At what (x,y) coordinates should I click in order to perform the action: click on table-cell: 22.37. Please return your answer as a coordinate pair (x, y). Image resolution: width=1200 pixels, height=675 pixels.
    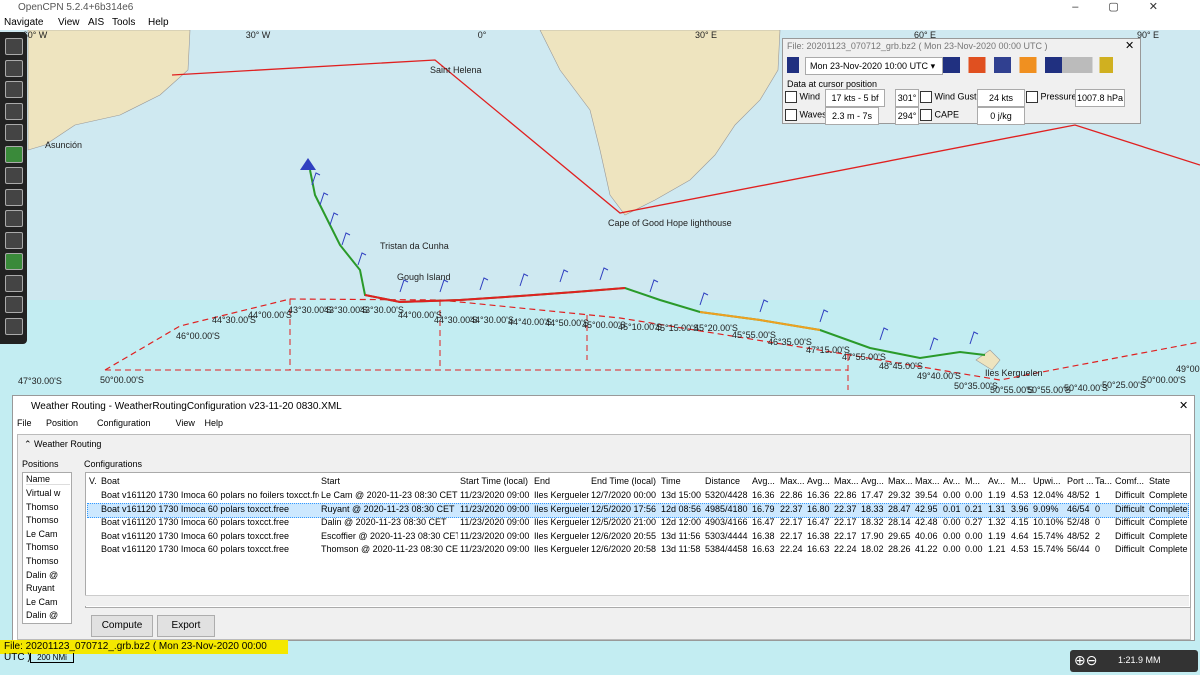
    Looking at the image, I should click on (845, 508).